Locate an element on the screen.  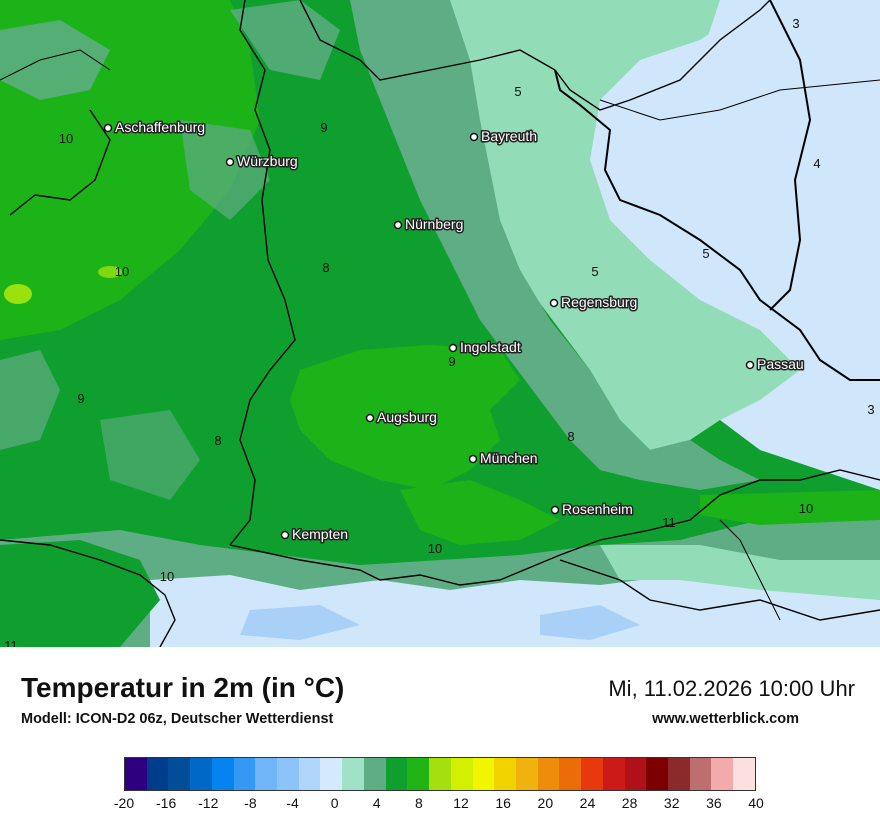
legend-tick-label: 4 is located at coordinates (376, 803).